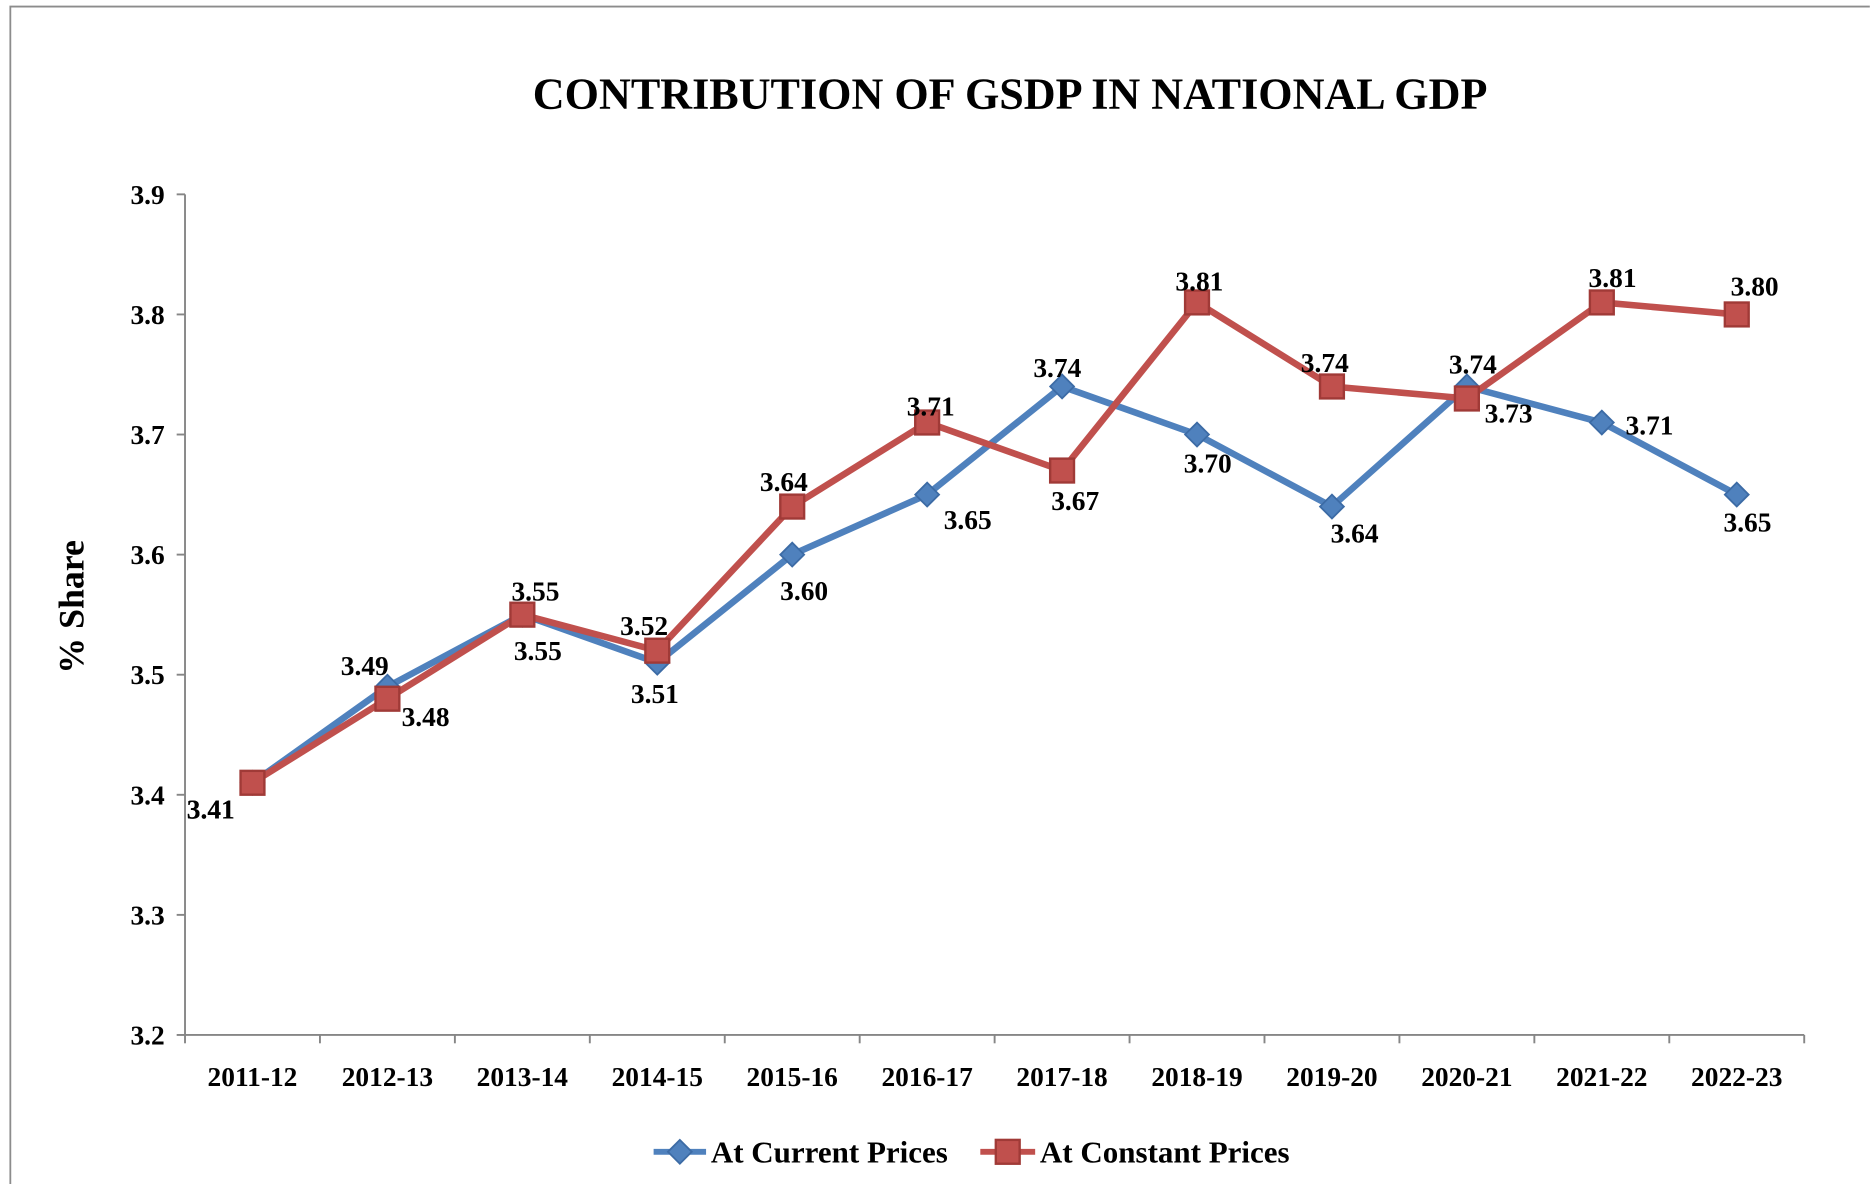  I want to click on y-axis: 3.2 3.3 3.4 3.5 3.6 3.7 3.8 3.9, so click(158, 615).